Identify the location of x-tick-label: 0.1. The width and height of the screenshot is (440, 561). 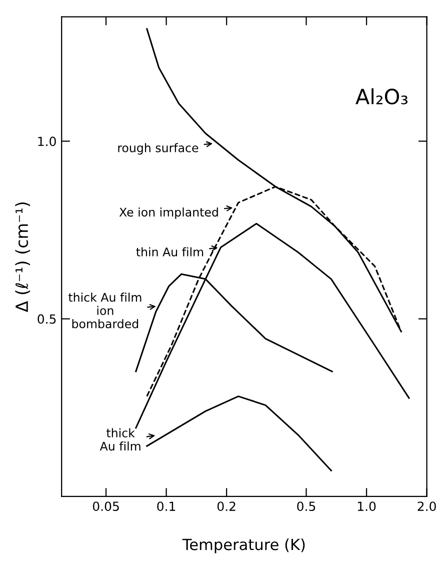
(166, 507).